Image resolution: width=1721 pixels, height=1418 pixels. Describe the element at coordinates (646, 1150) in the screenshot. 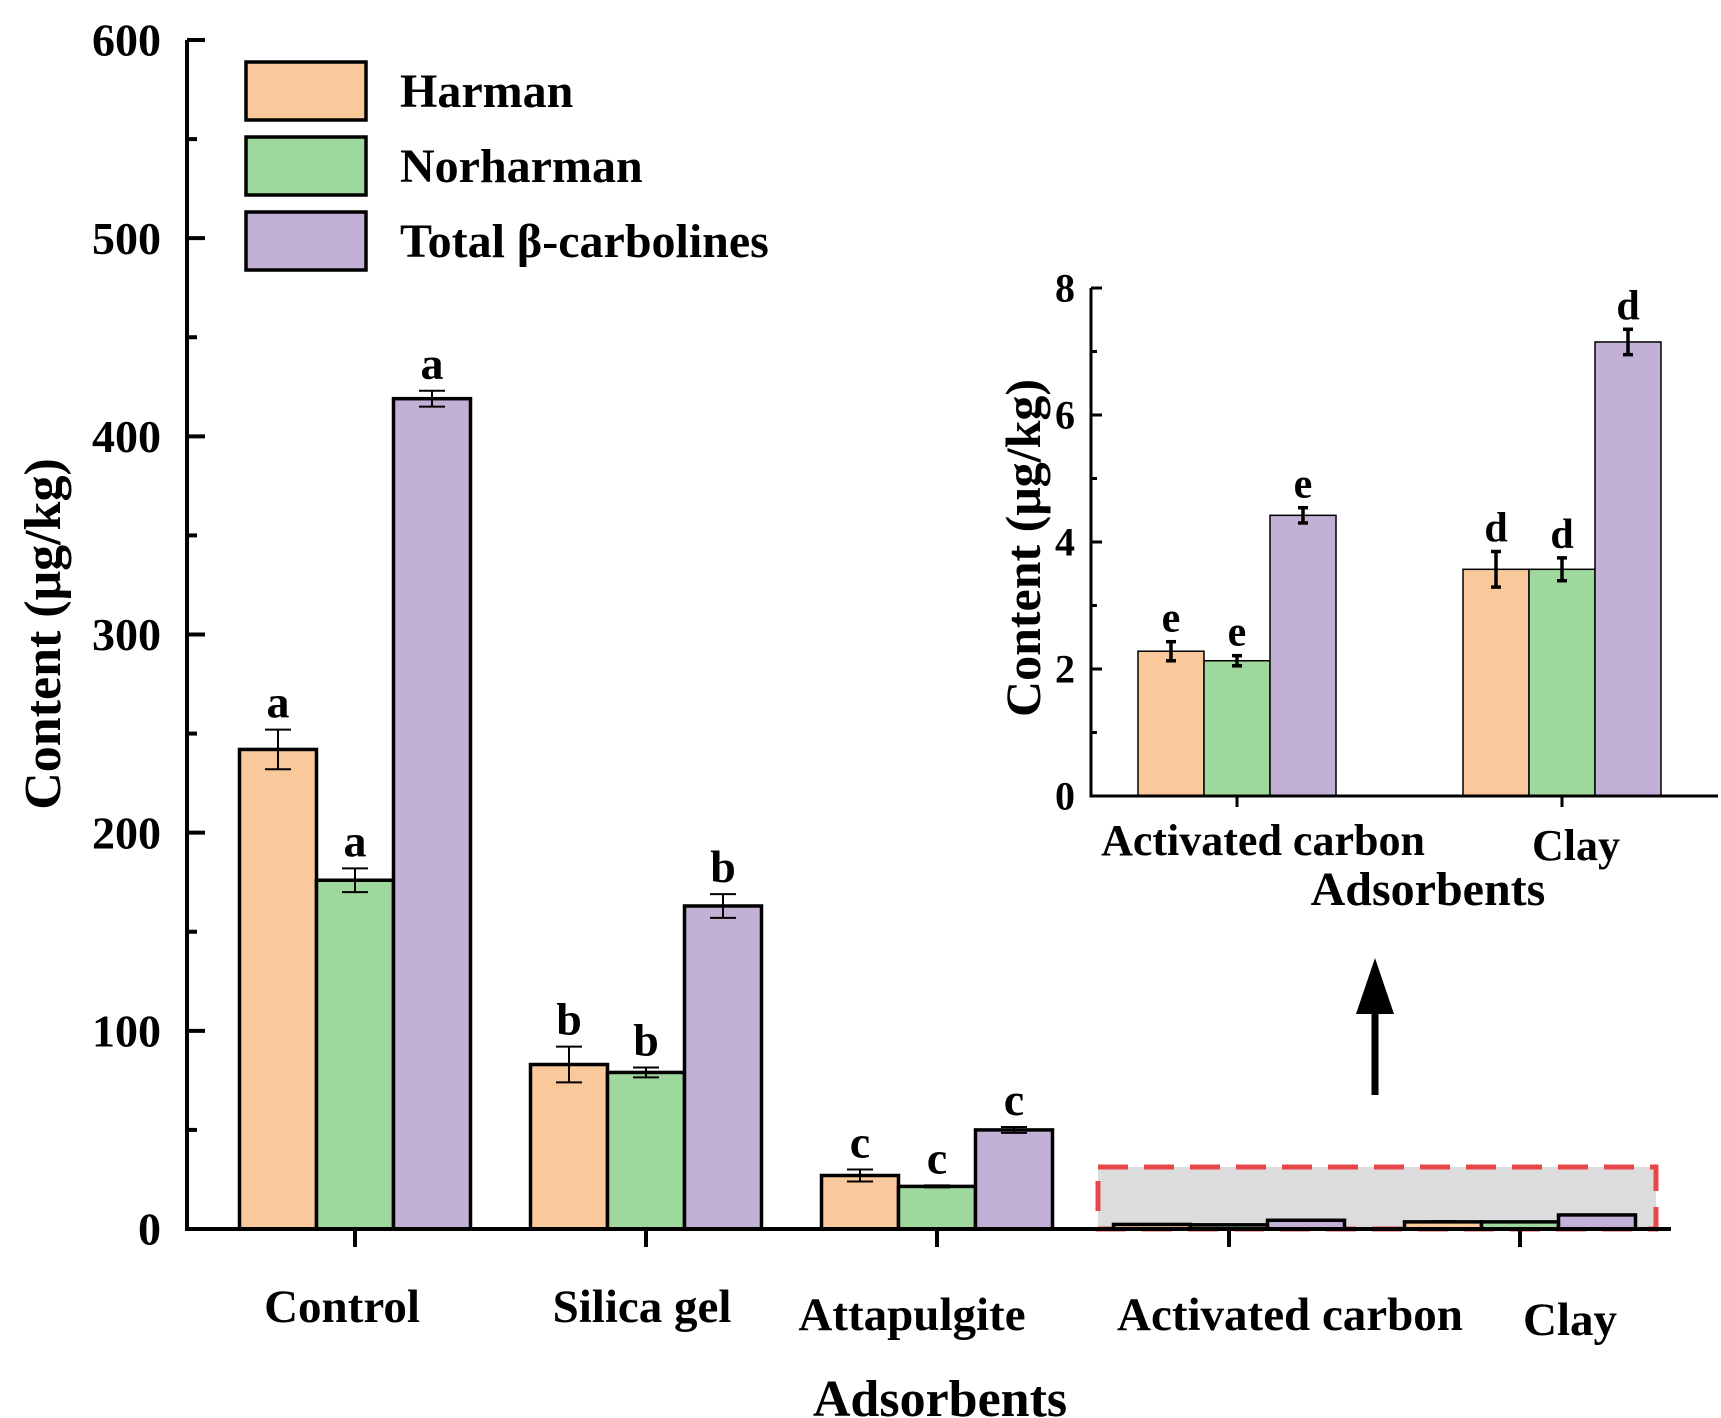

I see `bar-silica-gel-norharman` at that location.